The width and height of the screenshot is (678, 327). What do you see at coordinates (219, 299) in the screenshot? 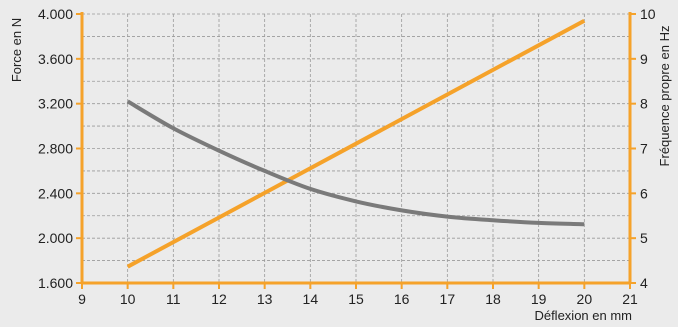
I see `x-tick-label: 12` at bounding box center [219, 299].